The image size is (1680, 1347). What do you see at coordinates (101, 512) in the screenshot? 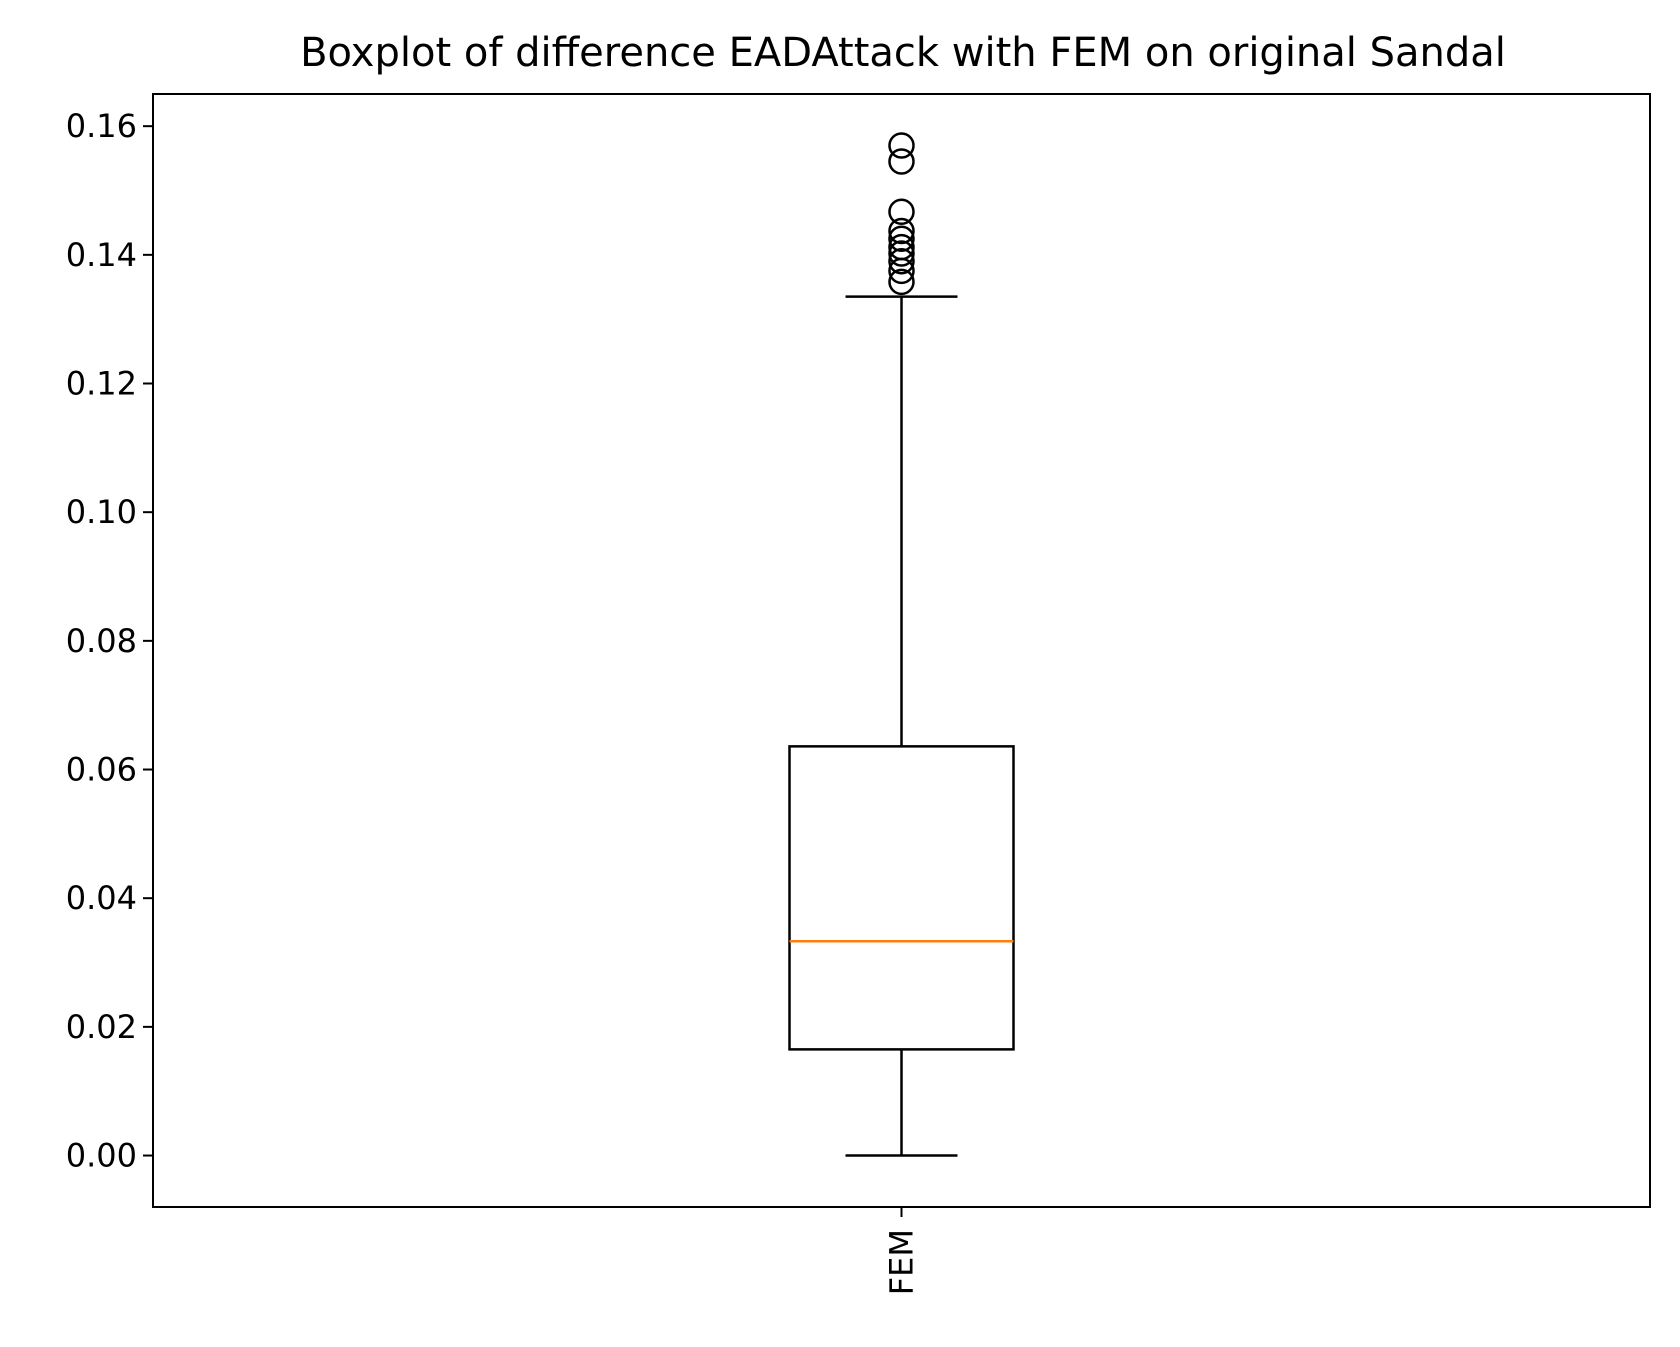
I see `y-tick-label: 0.10` at bounding box center [101, 512].